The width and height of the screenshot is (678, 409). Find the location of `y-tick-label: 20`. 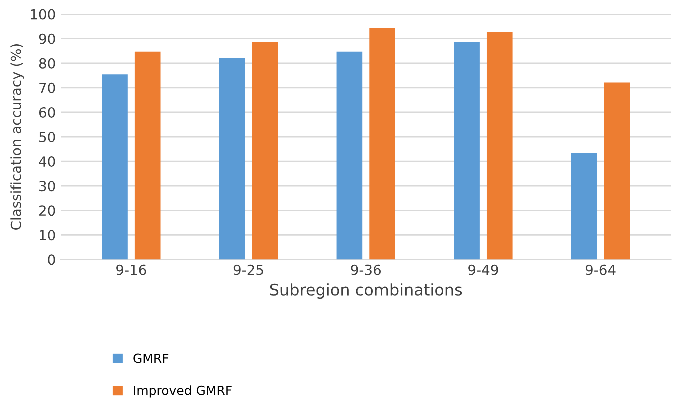

y-tick-label: 20 is located at coordinates (48, 211).